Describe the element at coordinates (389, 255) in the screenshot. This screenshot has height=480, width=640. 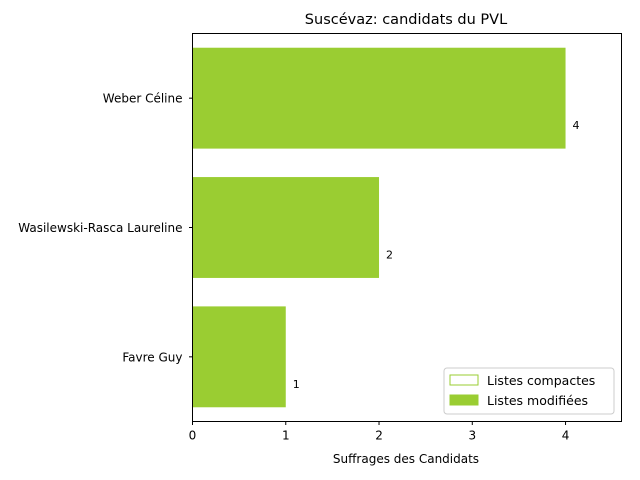
I see `bar-value-label-1: 2` at that location.